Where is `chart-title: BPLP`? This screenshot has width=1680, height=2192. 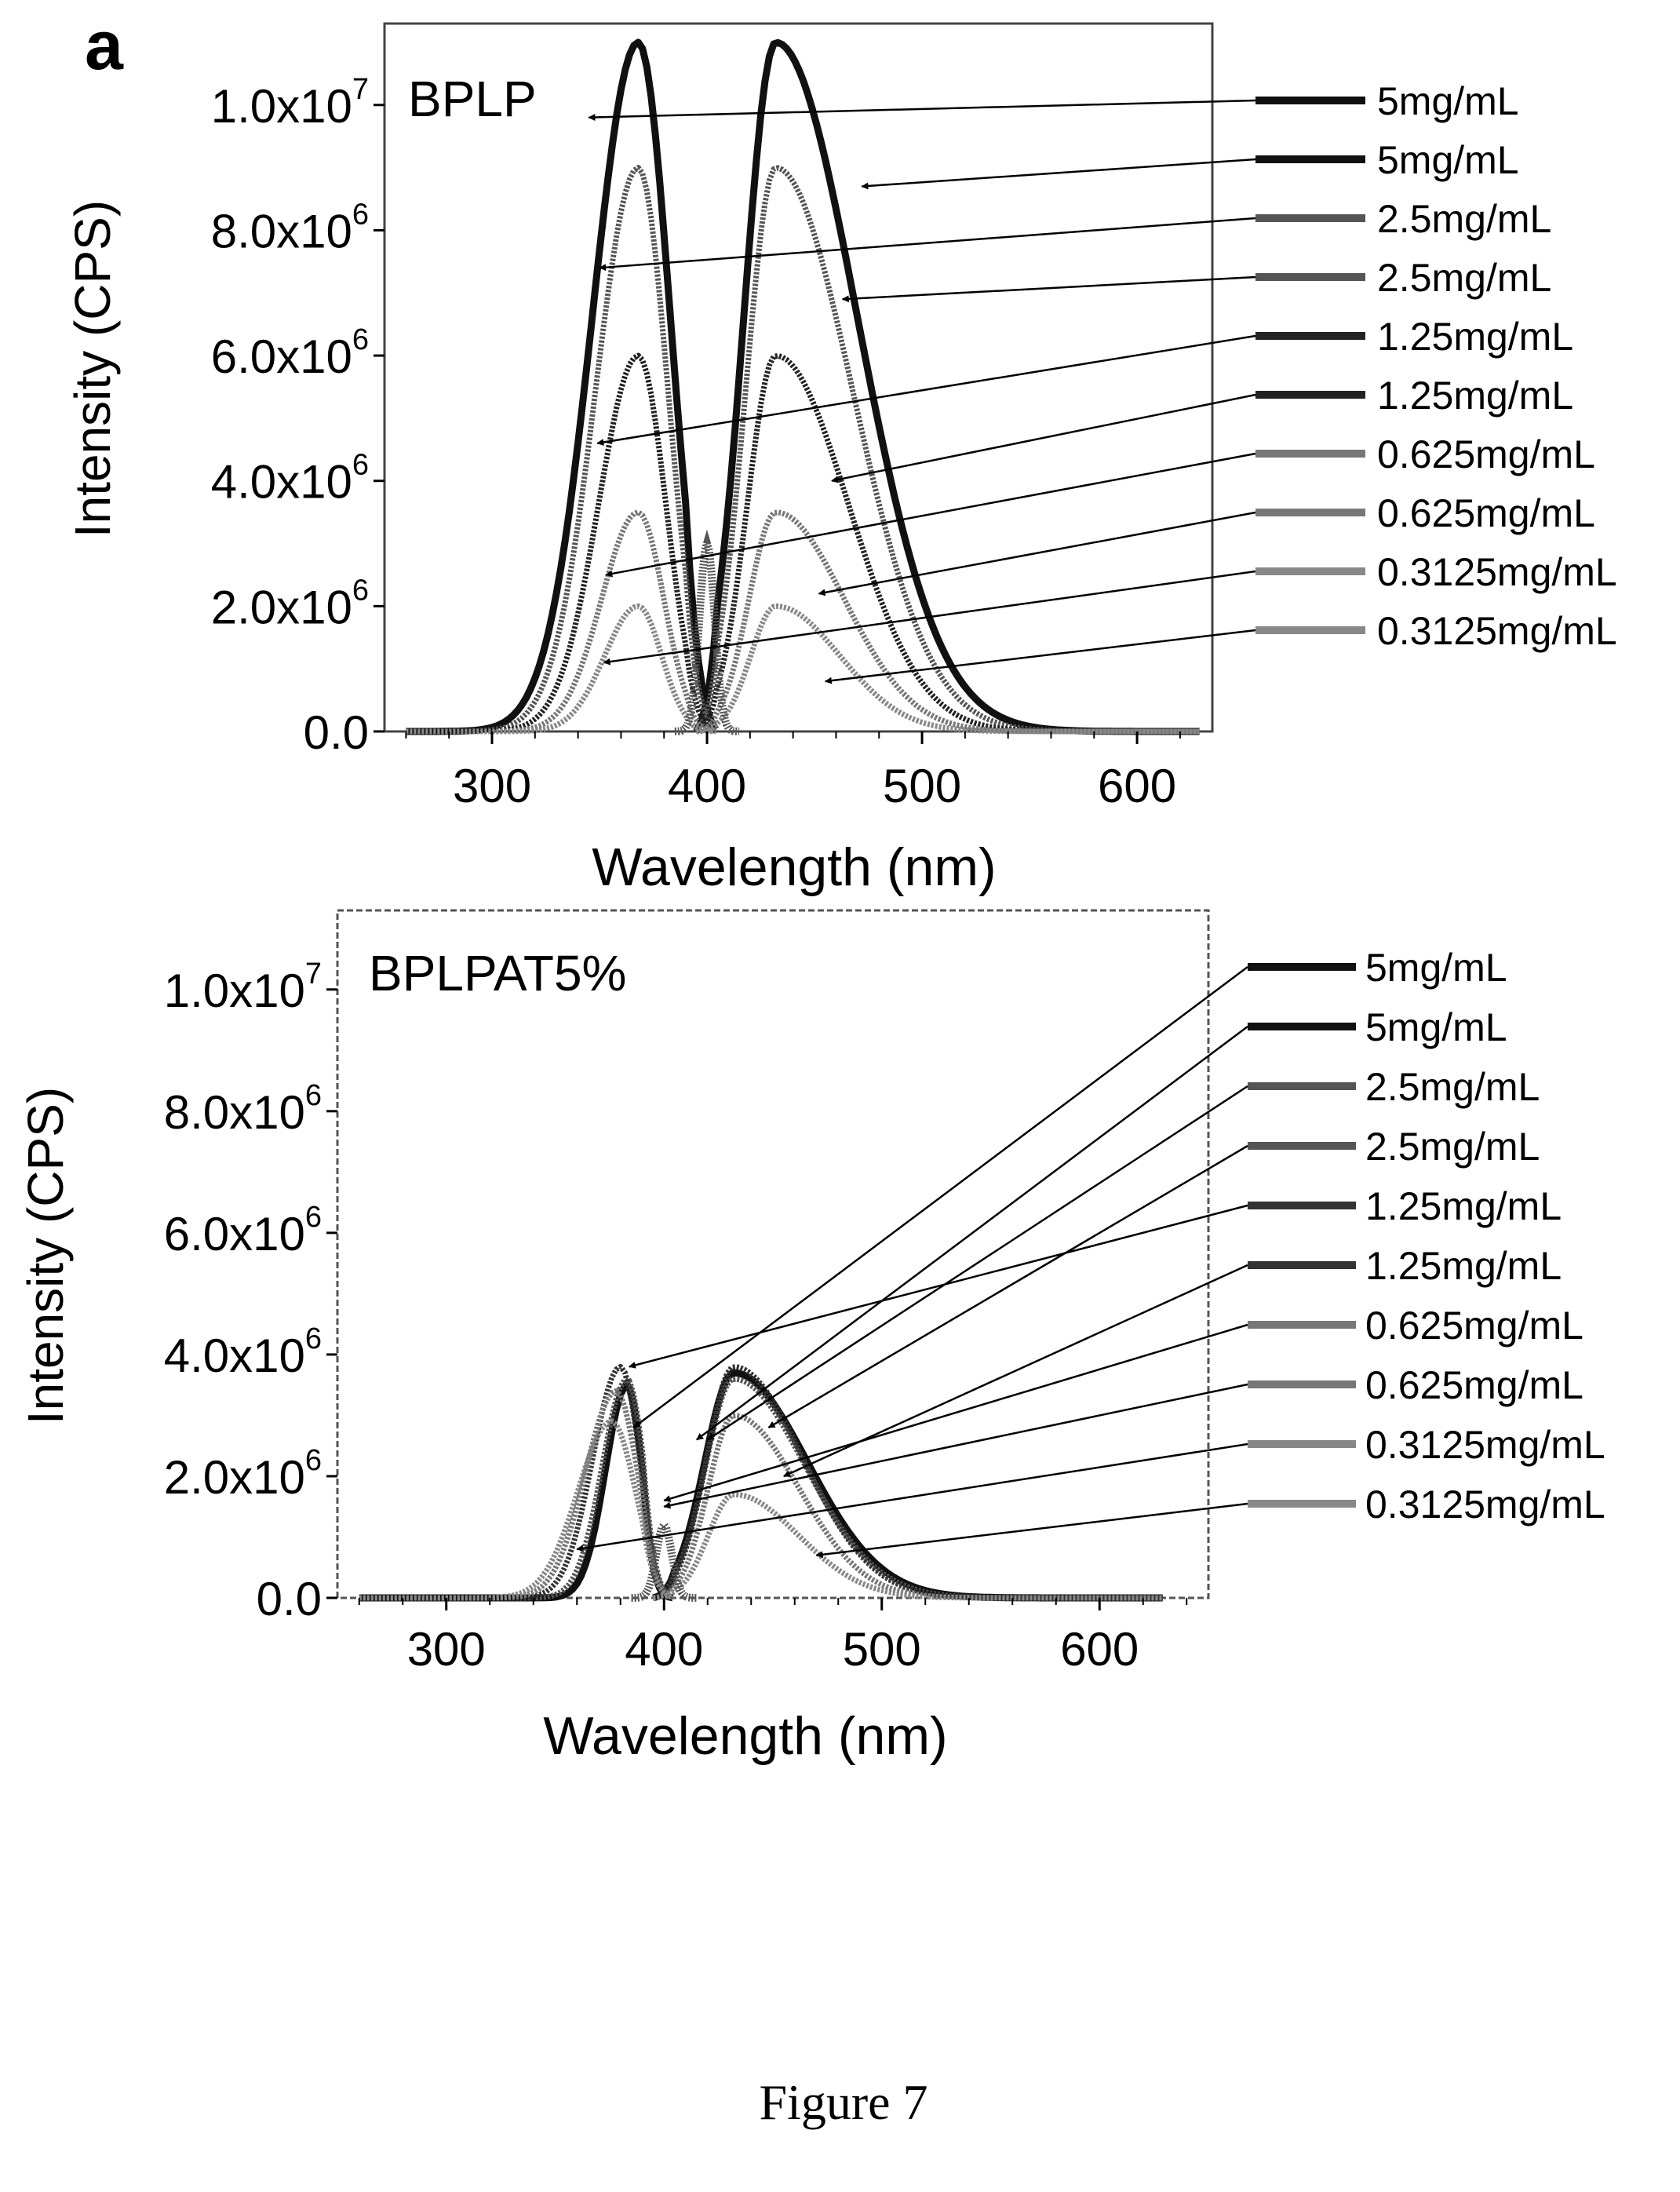 chart-title: BPLP is located at coordinates (472, 99).